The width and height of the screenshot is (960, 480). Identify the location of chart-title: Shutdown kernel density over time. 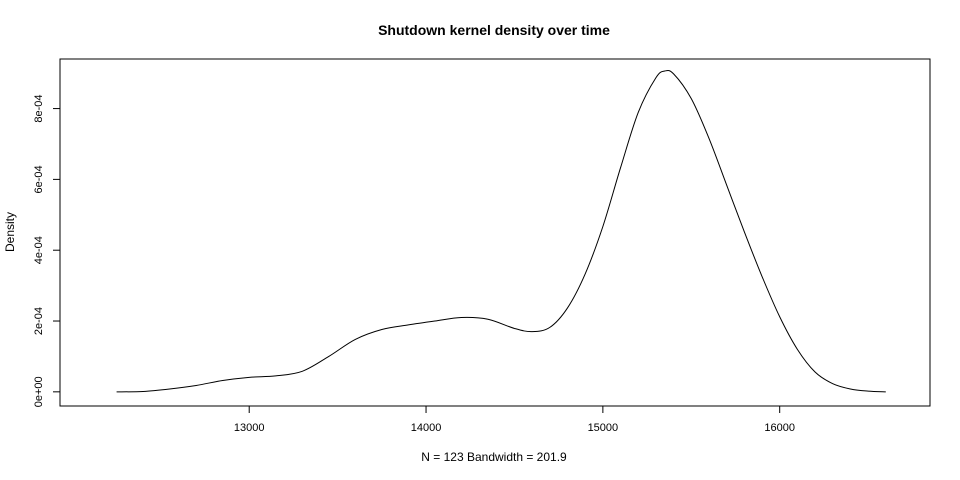
(494, 30).